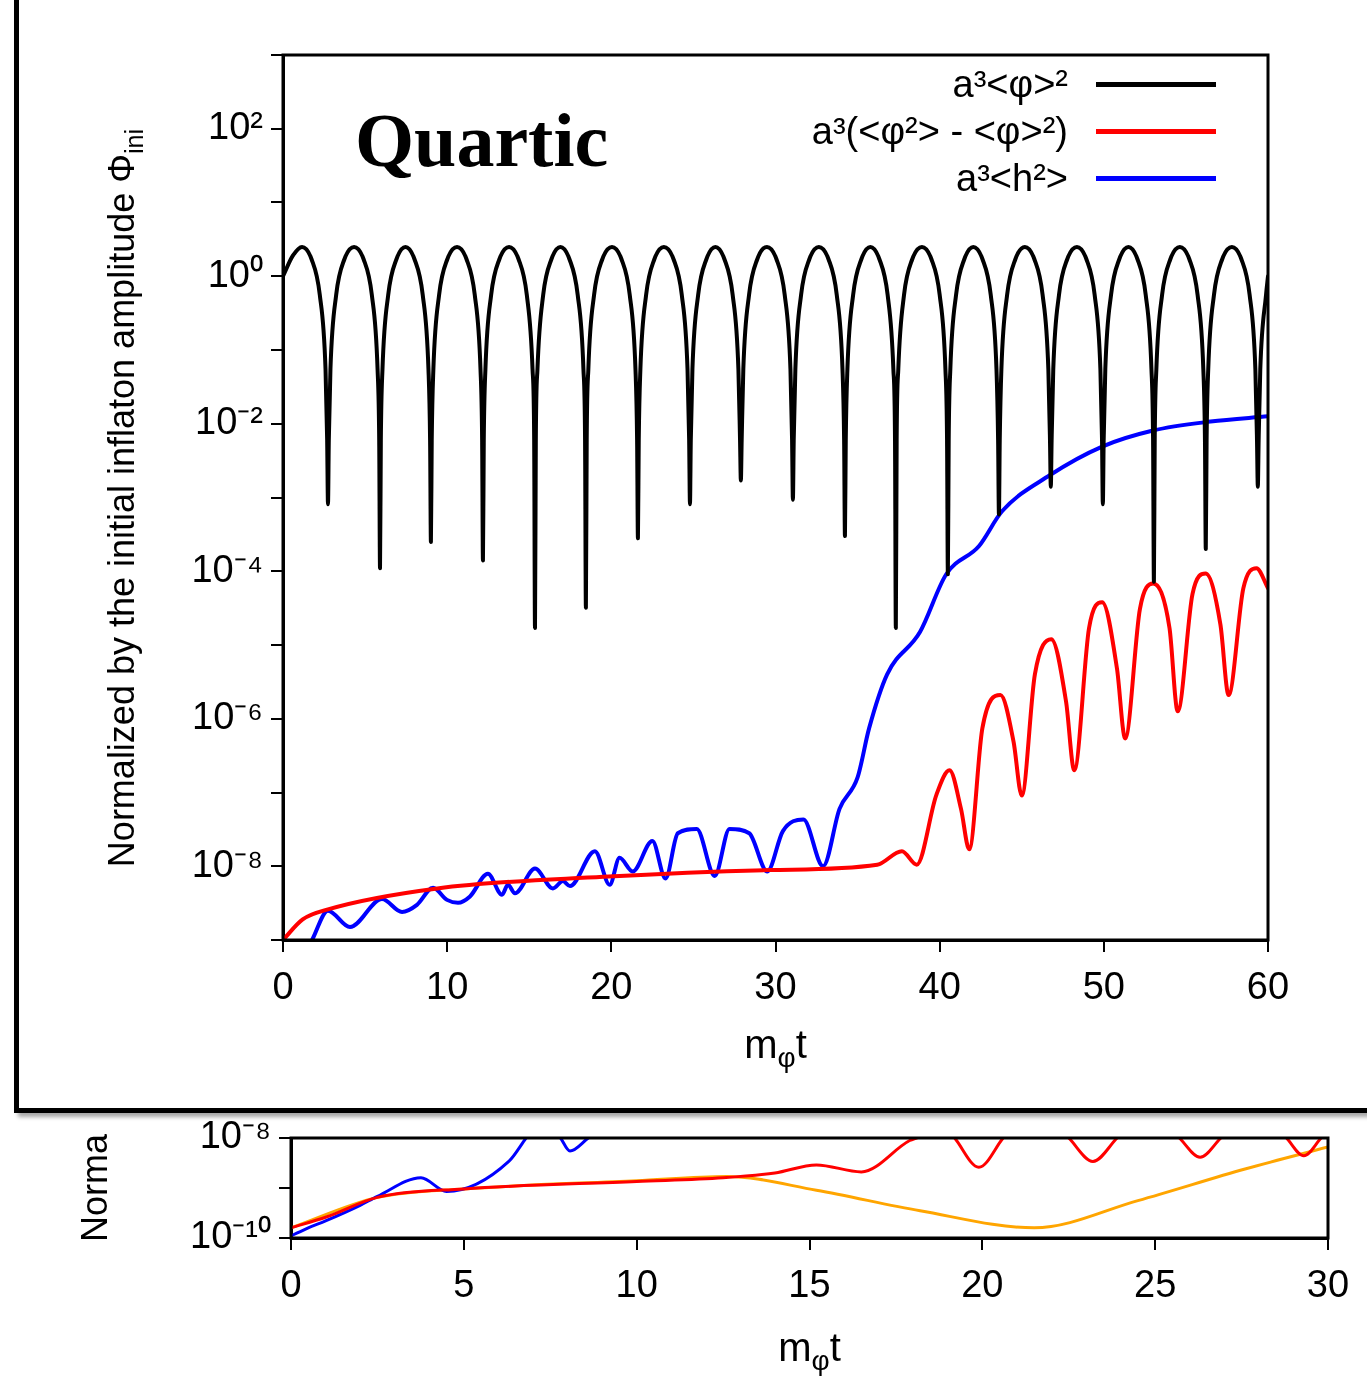  Describe the element at coordinates (1268, 986) in the screenshot. I see `x-tick-label: 60` at that location.